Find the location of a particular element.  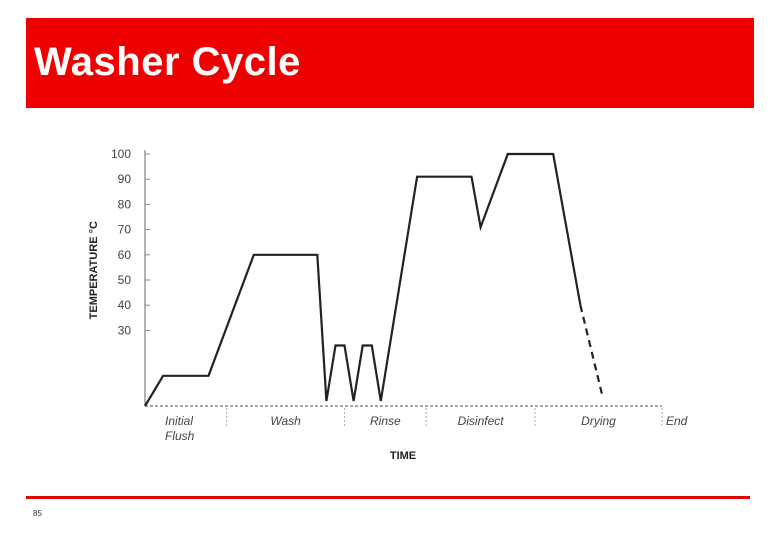

y-tick-label: 90 is located at coordinates (125, 179).